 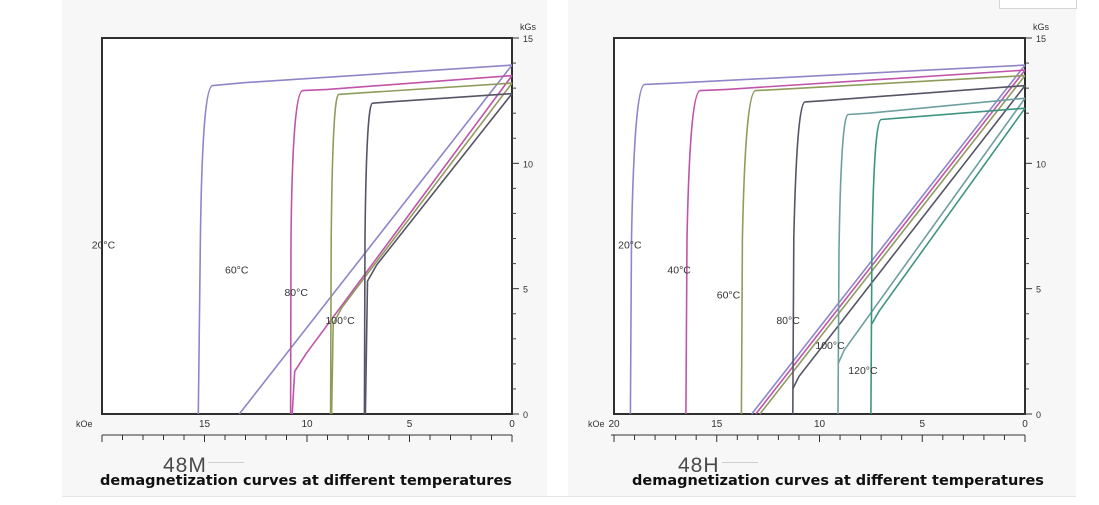 What do you see at coordinates (863, 371) in the screenshot?
I see `curve-label: 120°C` at bounding box center [863, 371].